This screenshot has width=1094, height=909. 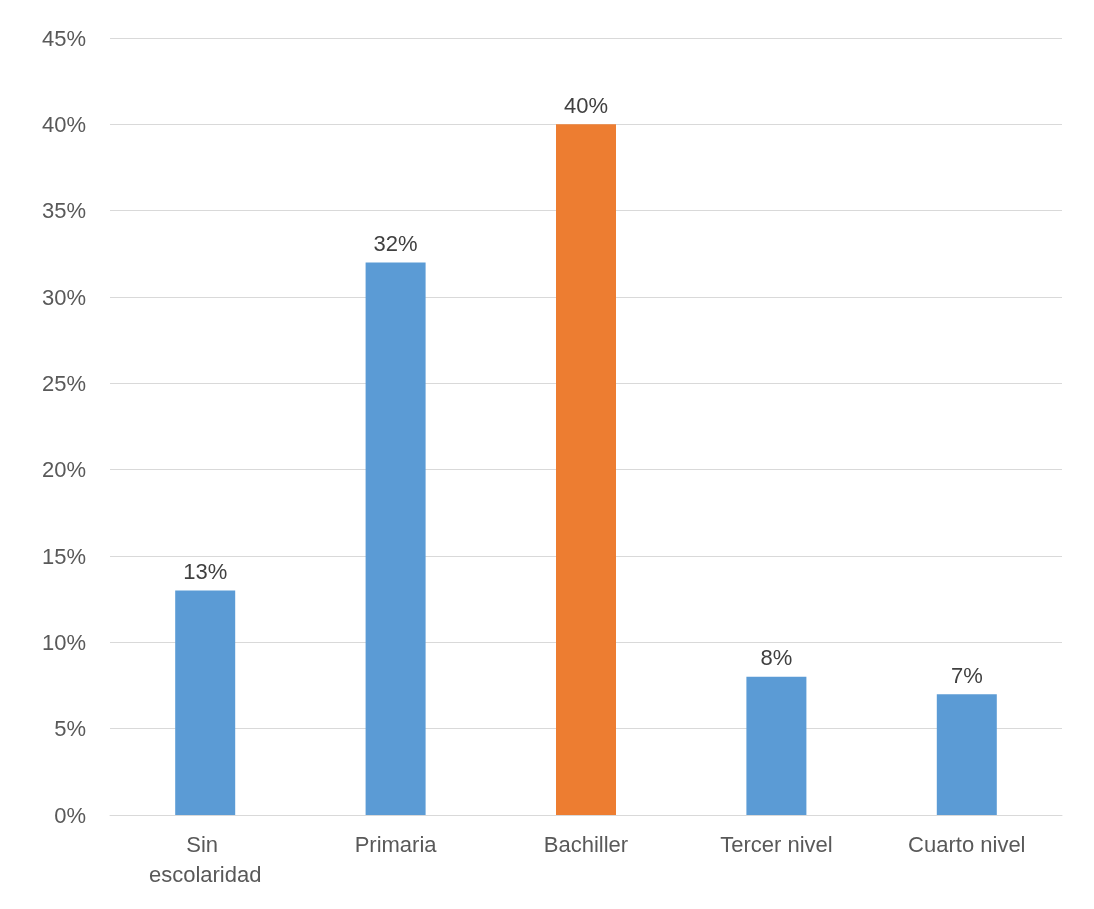 What do you see at coordinates (63, 556) in the screenshot?
I see `y-tick-label: 15%` at bounding box center [63, 556].